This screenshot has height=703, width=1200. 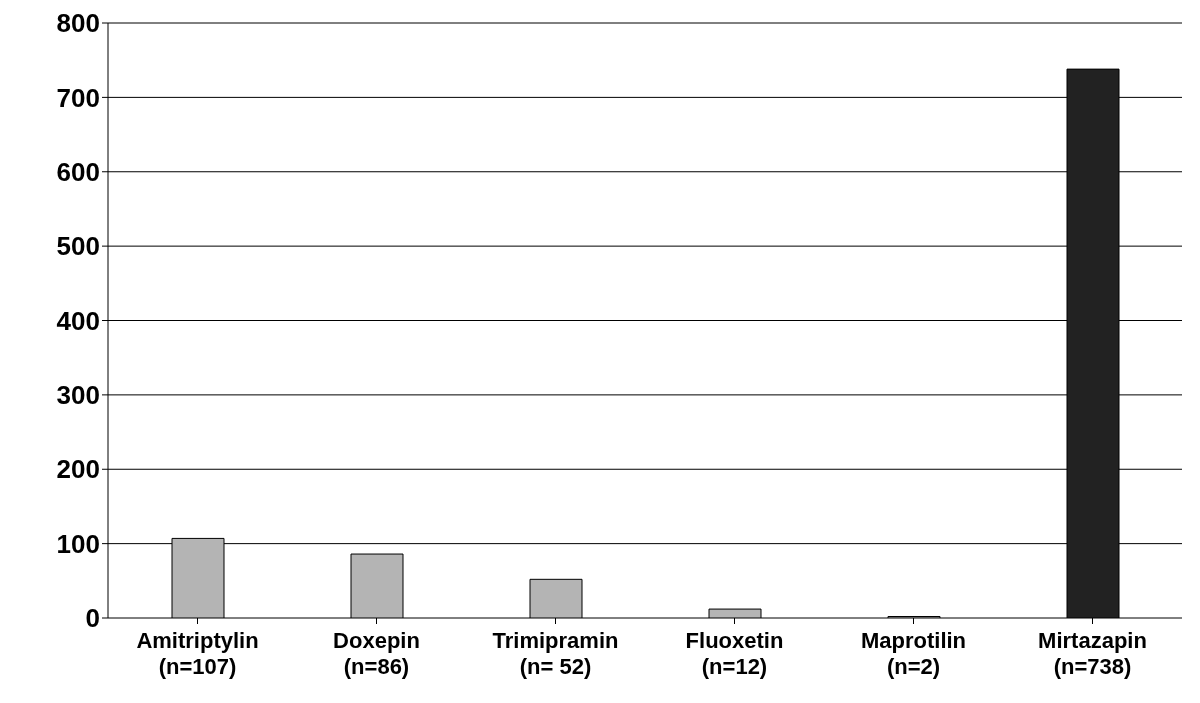 What do you see at coordinates (913, 653) in the screenshot?
I see `x-tick-label: Maprotilin (n=2)` at bounding box center [913, 653].